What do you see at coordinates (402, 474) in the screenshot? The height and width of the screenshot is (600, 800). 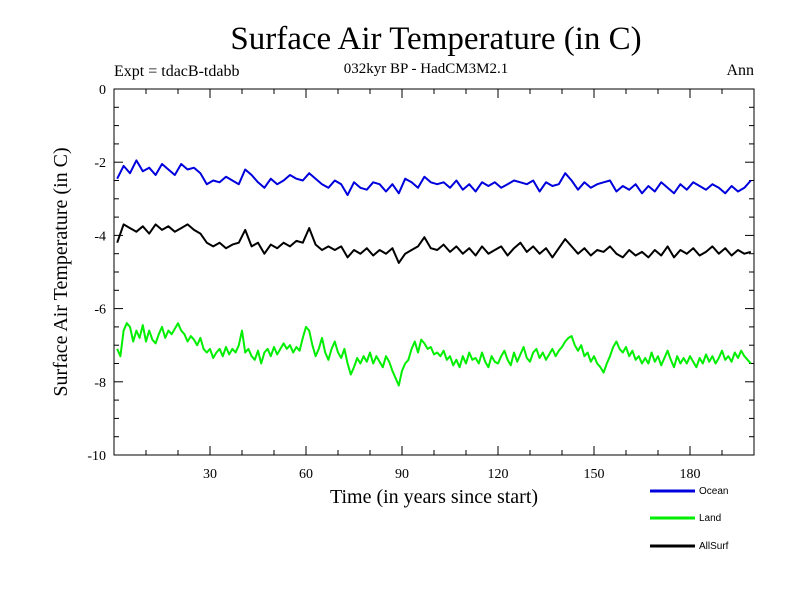 I see `x-tick-label: 90` at bounding box center [402, 474].